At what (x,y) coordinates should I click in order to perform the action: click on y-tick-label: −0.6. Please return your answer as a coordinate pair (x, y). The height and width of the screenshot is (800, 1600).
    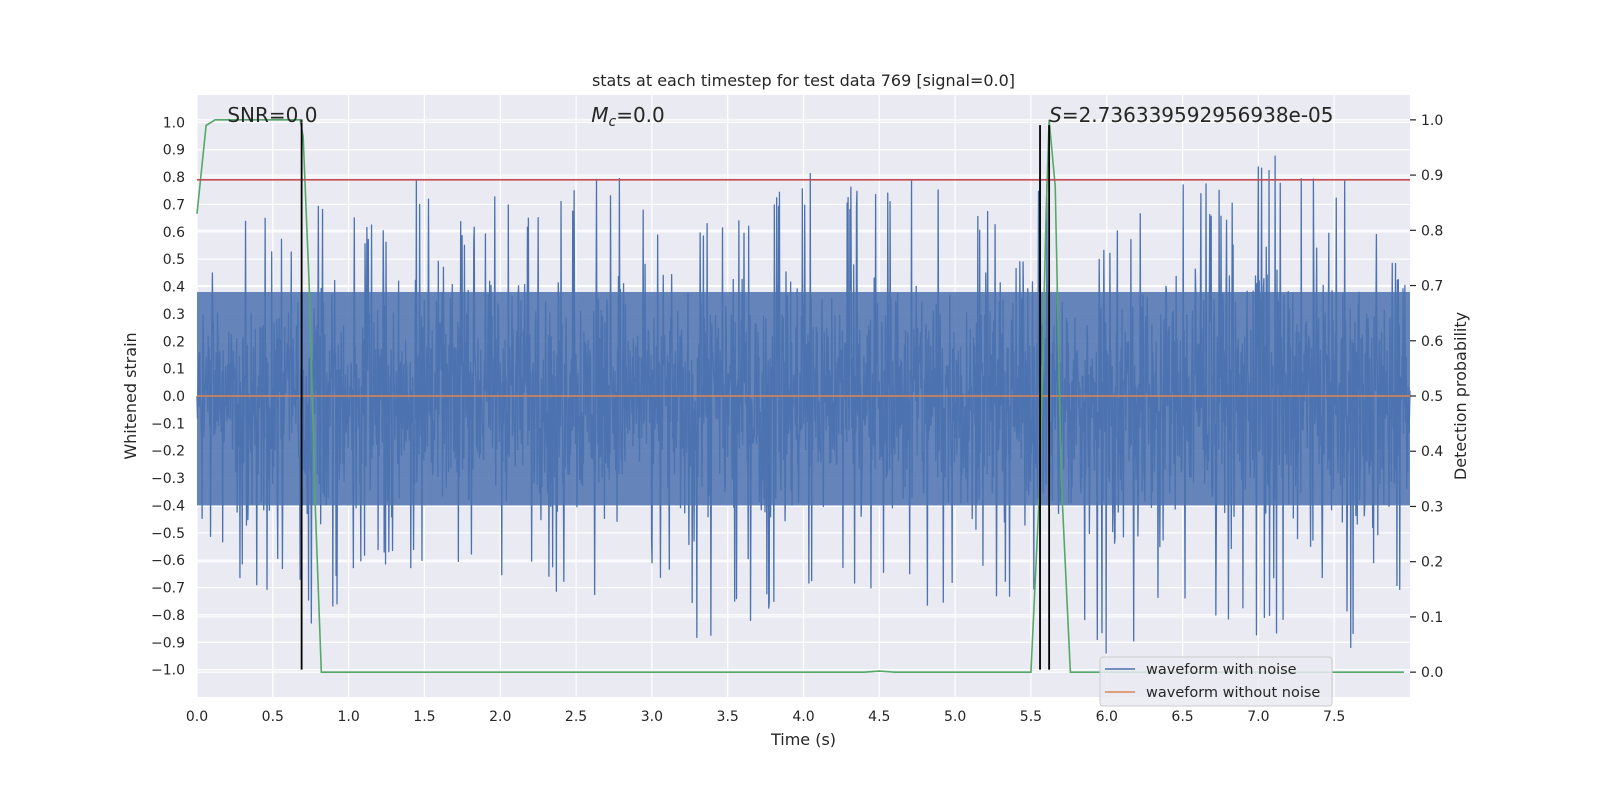
    Looking at the image, I should click on (168, 561).